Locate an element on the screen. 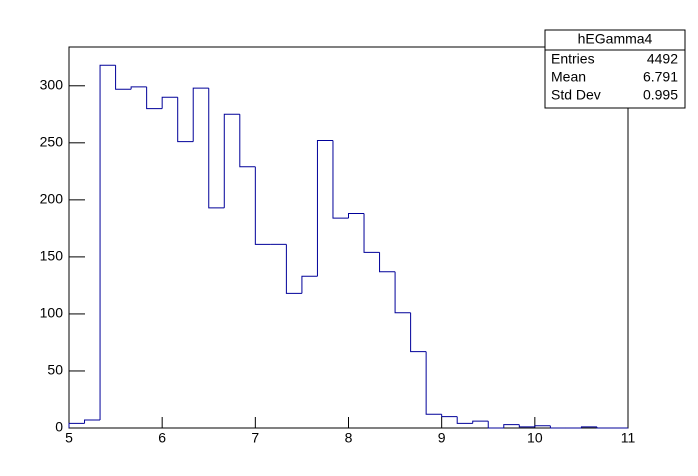  x-tick-label: 10 is located at coordinates (535, 438).